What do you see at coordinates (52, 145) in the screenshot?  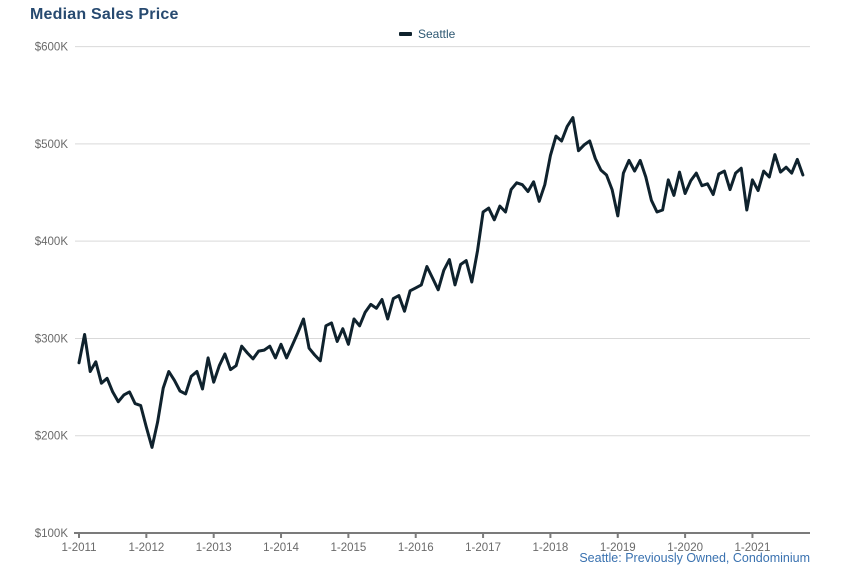 I see `y-axis-label-500k: $500K` at bounding box center [52, 145].